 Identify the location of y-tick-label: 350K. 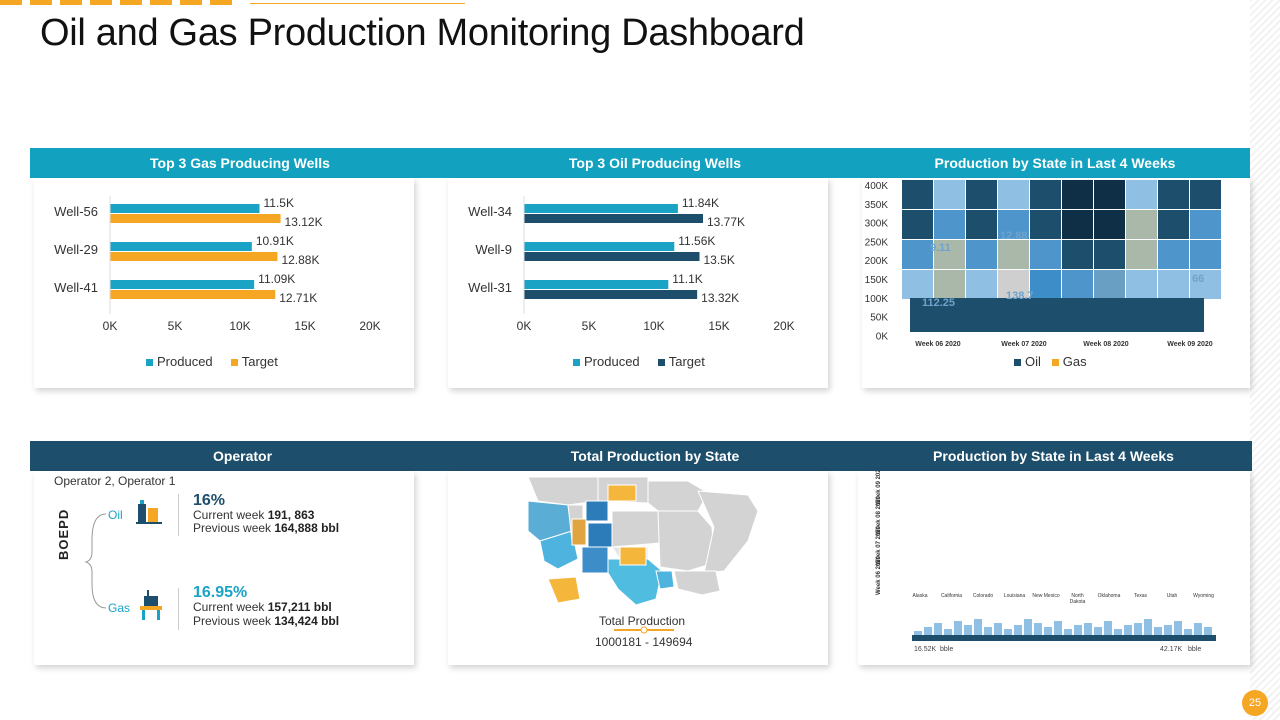
(877, 205).